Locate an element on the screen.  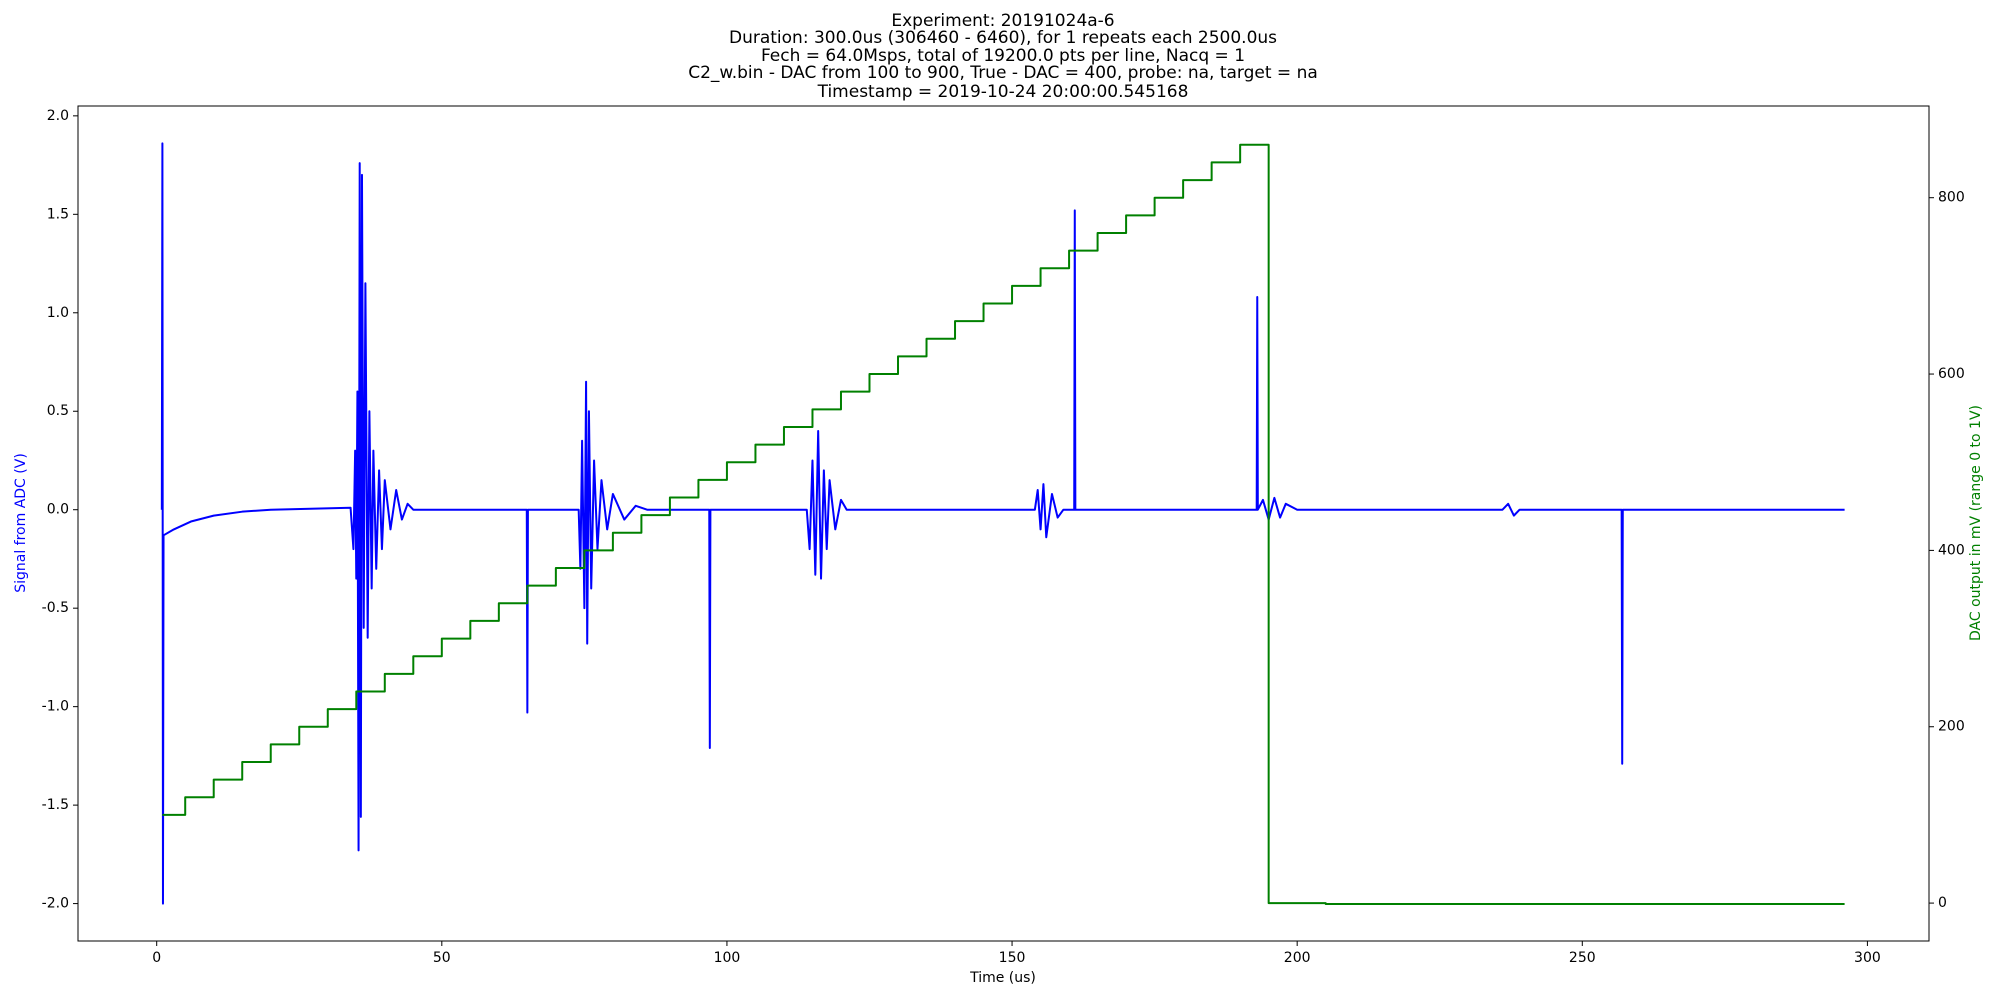
y2-tick-label: 800 is located at coordinates (1951, 198).